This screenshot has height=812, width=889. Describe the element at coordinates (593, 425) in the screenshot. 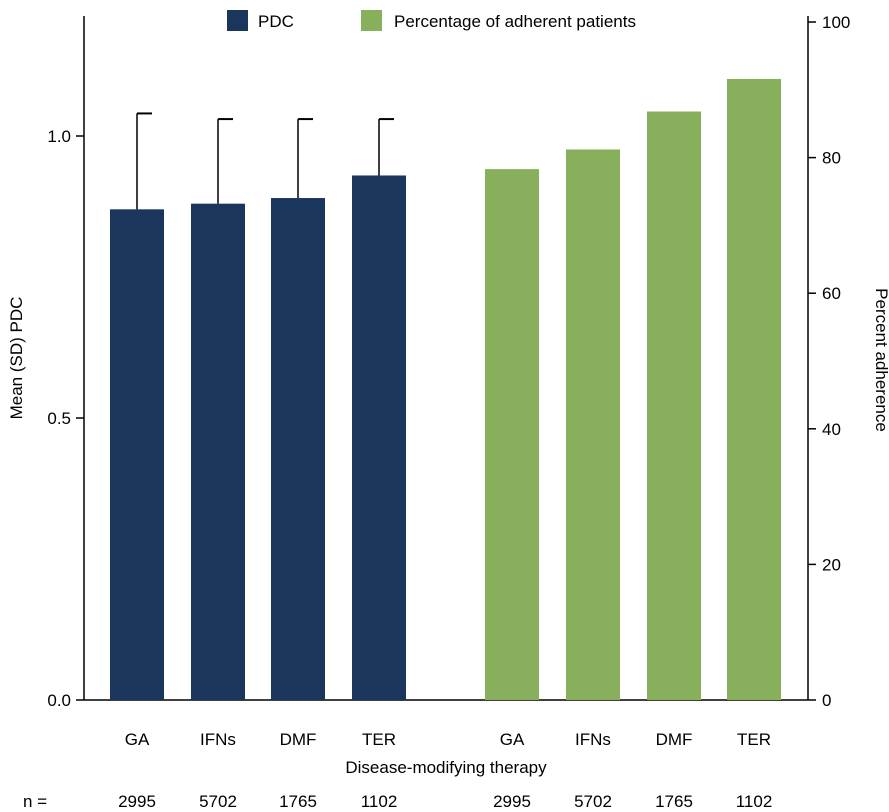

I see `bar-adherent-ifns` at that location.